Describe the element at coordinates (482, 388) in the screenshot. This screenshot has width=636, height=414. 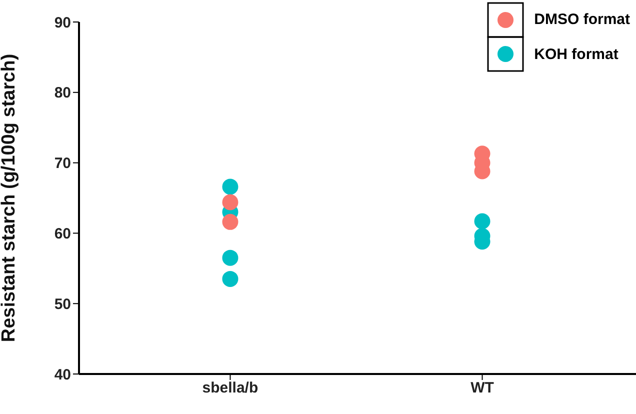
I see `x-tick-label: WT` at that location.